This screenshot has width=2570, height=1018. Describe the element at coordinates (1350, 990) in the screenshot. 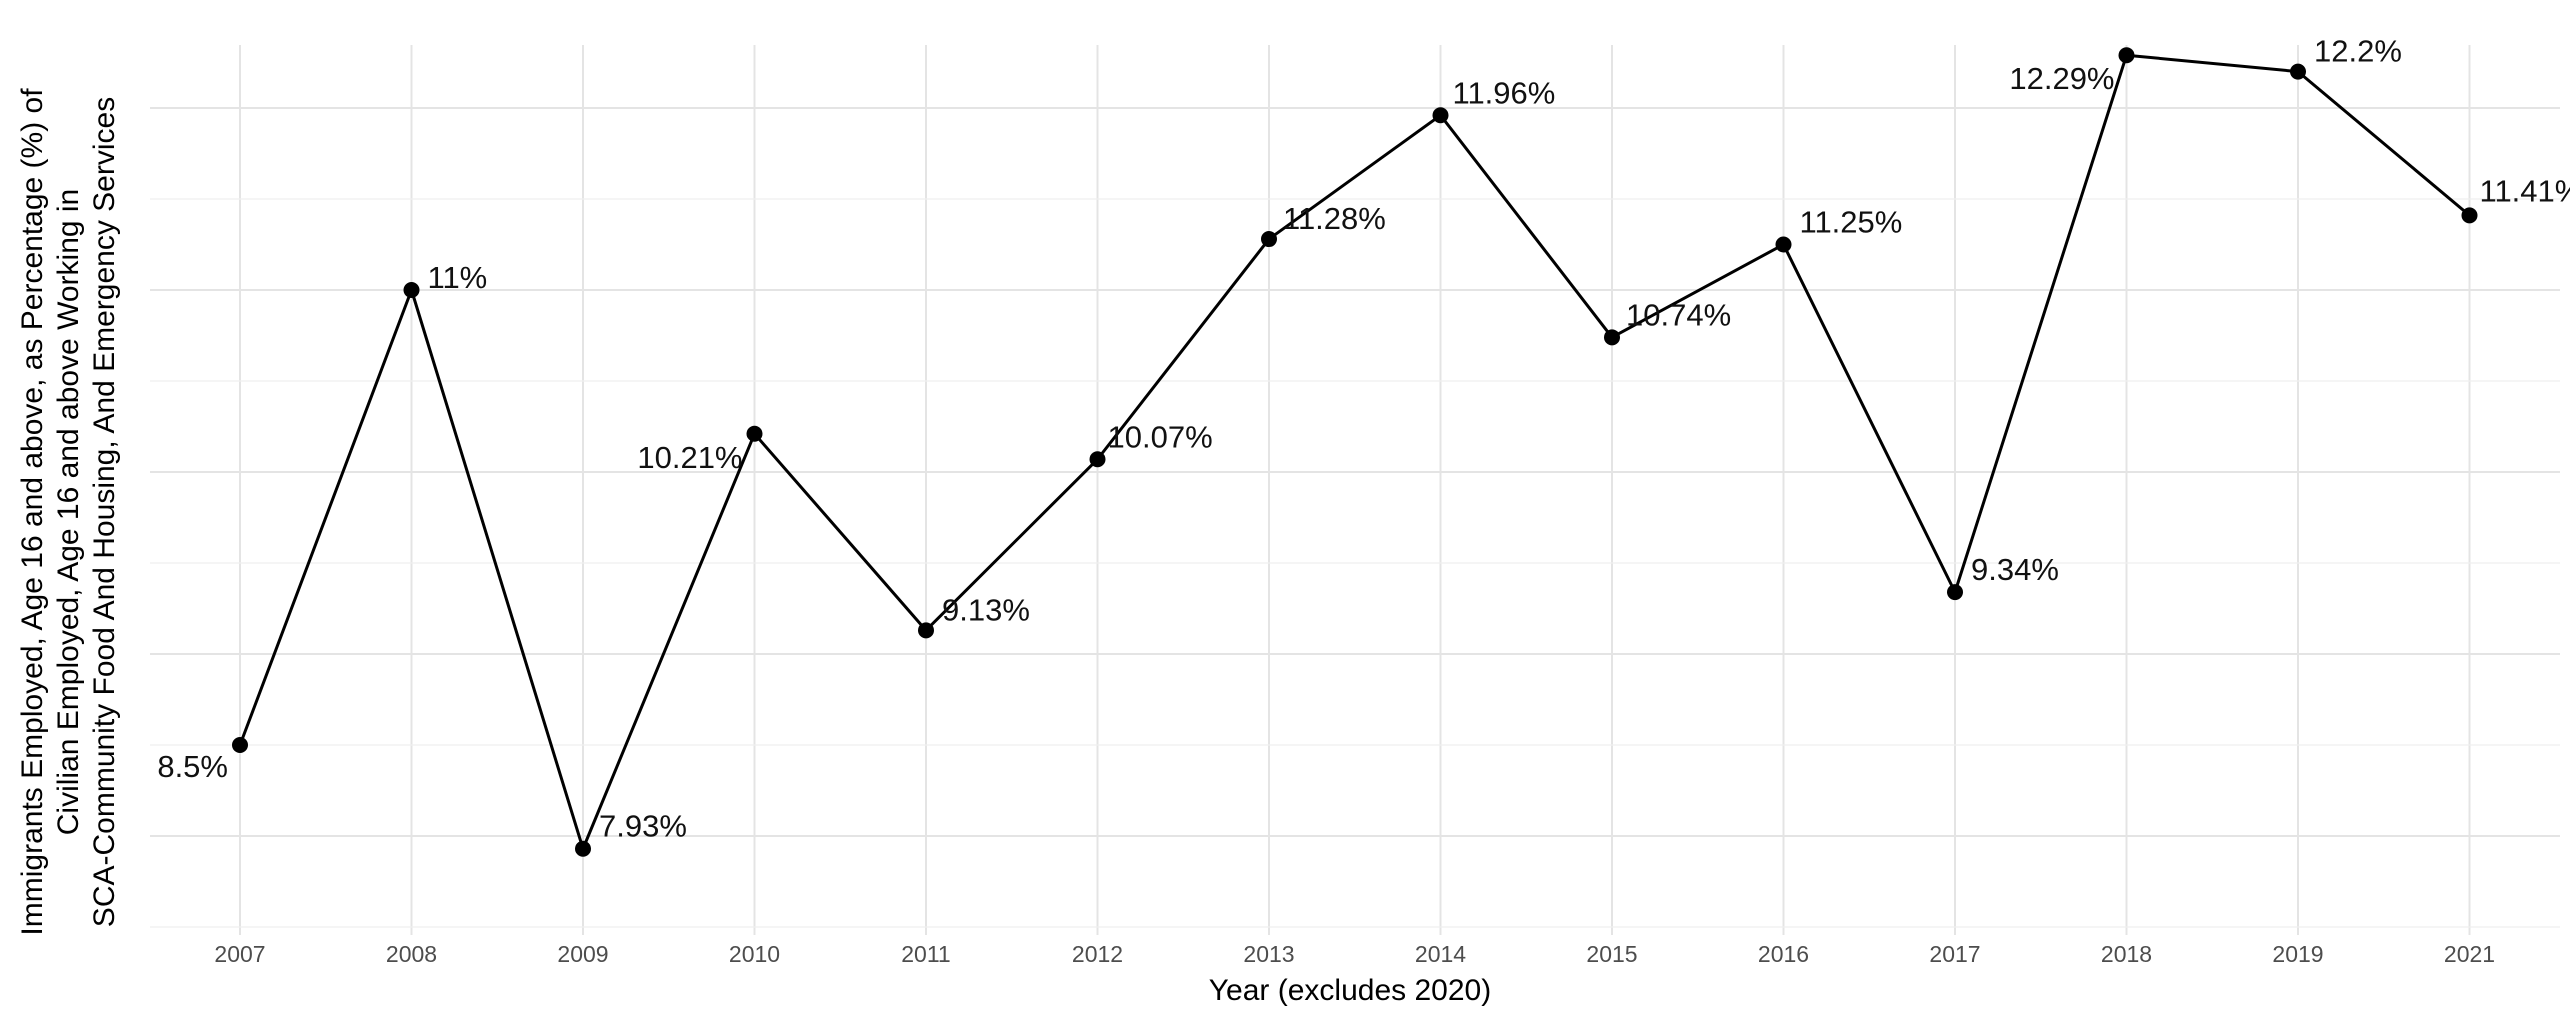

I see `x-axis-title: Year (excludes 2020)` at that location.